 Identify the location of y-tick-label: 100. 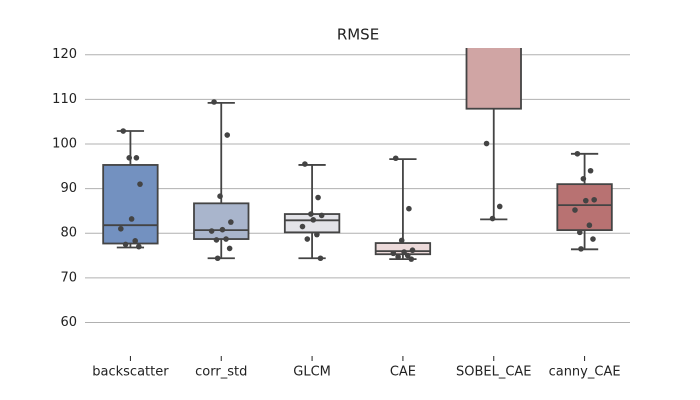
(64, 143).